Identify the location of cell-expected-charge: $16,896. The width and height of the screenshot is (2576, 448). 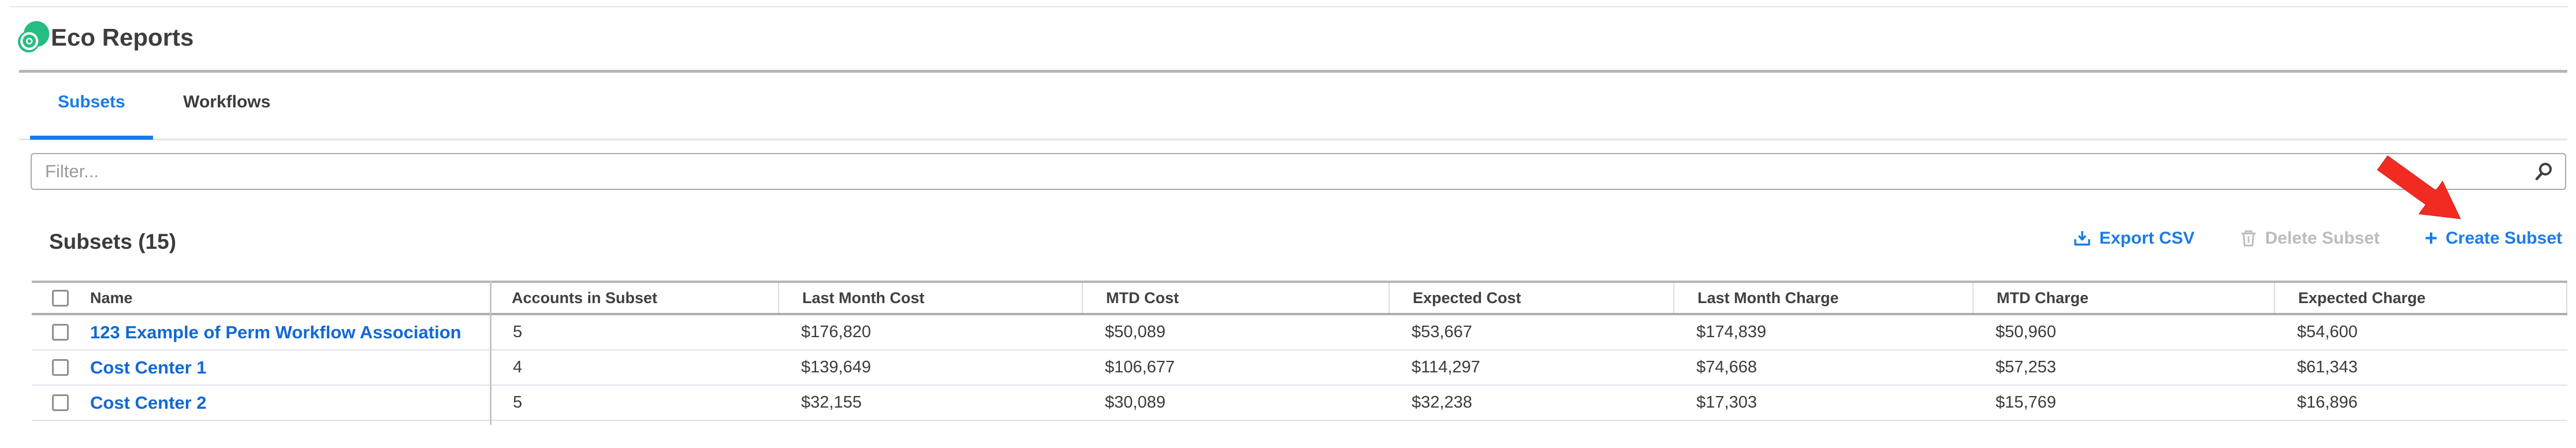
(2328, 402).